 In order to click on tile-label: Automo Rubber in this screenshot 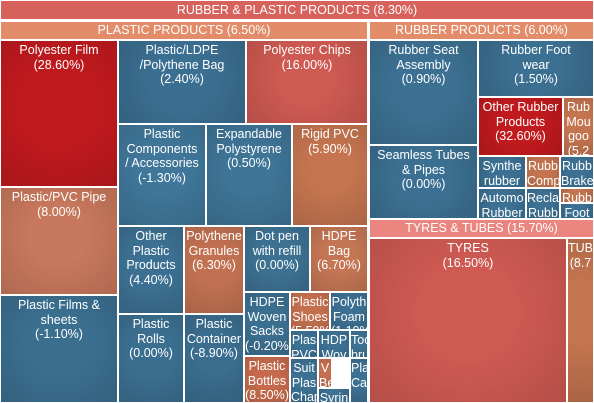, I will do `click(502, 205)`.